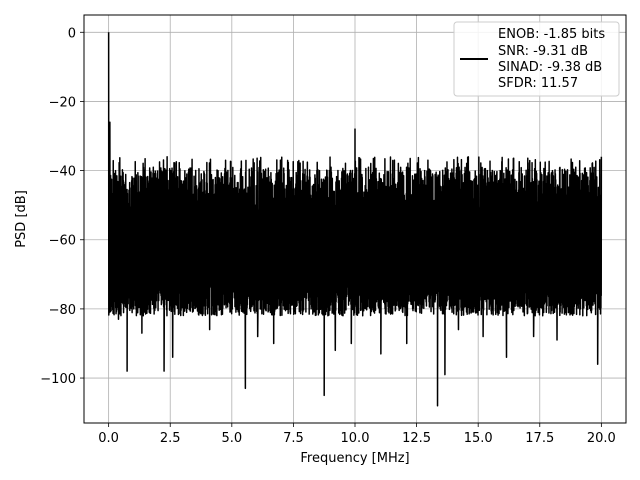 Image resolution: width=640 pixels, height=480 pixels. I want to click on y-axis-ticks: 0 −20 −40 −60 −80 −100, so click(62, 206).